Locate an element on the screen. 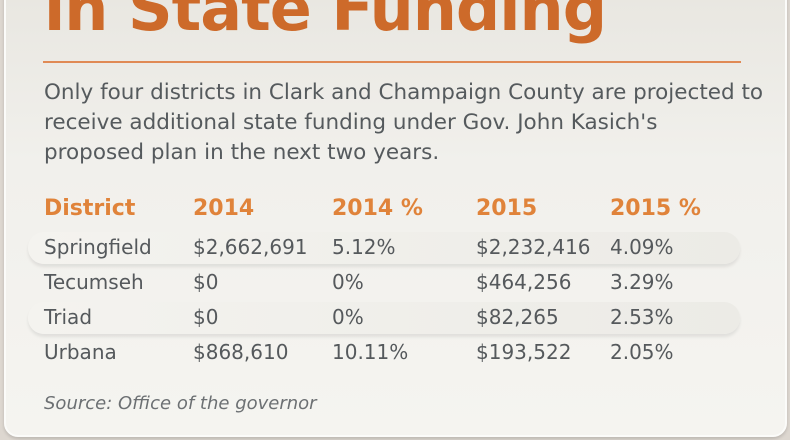  cell-district: Triad is located at coordinates (68, 317).